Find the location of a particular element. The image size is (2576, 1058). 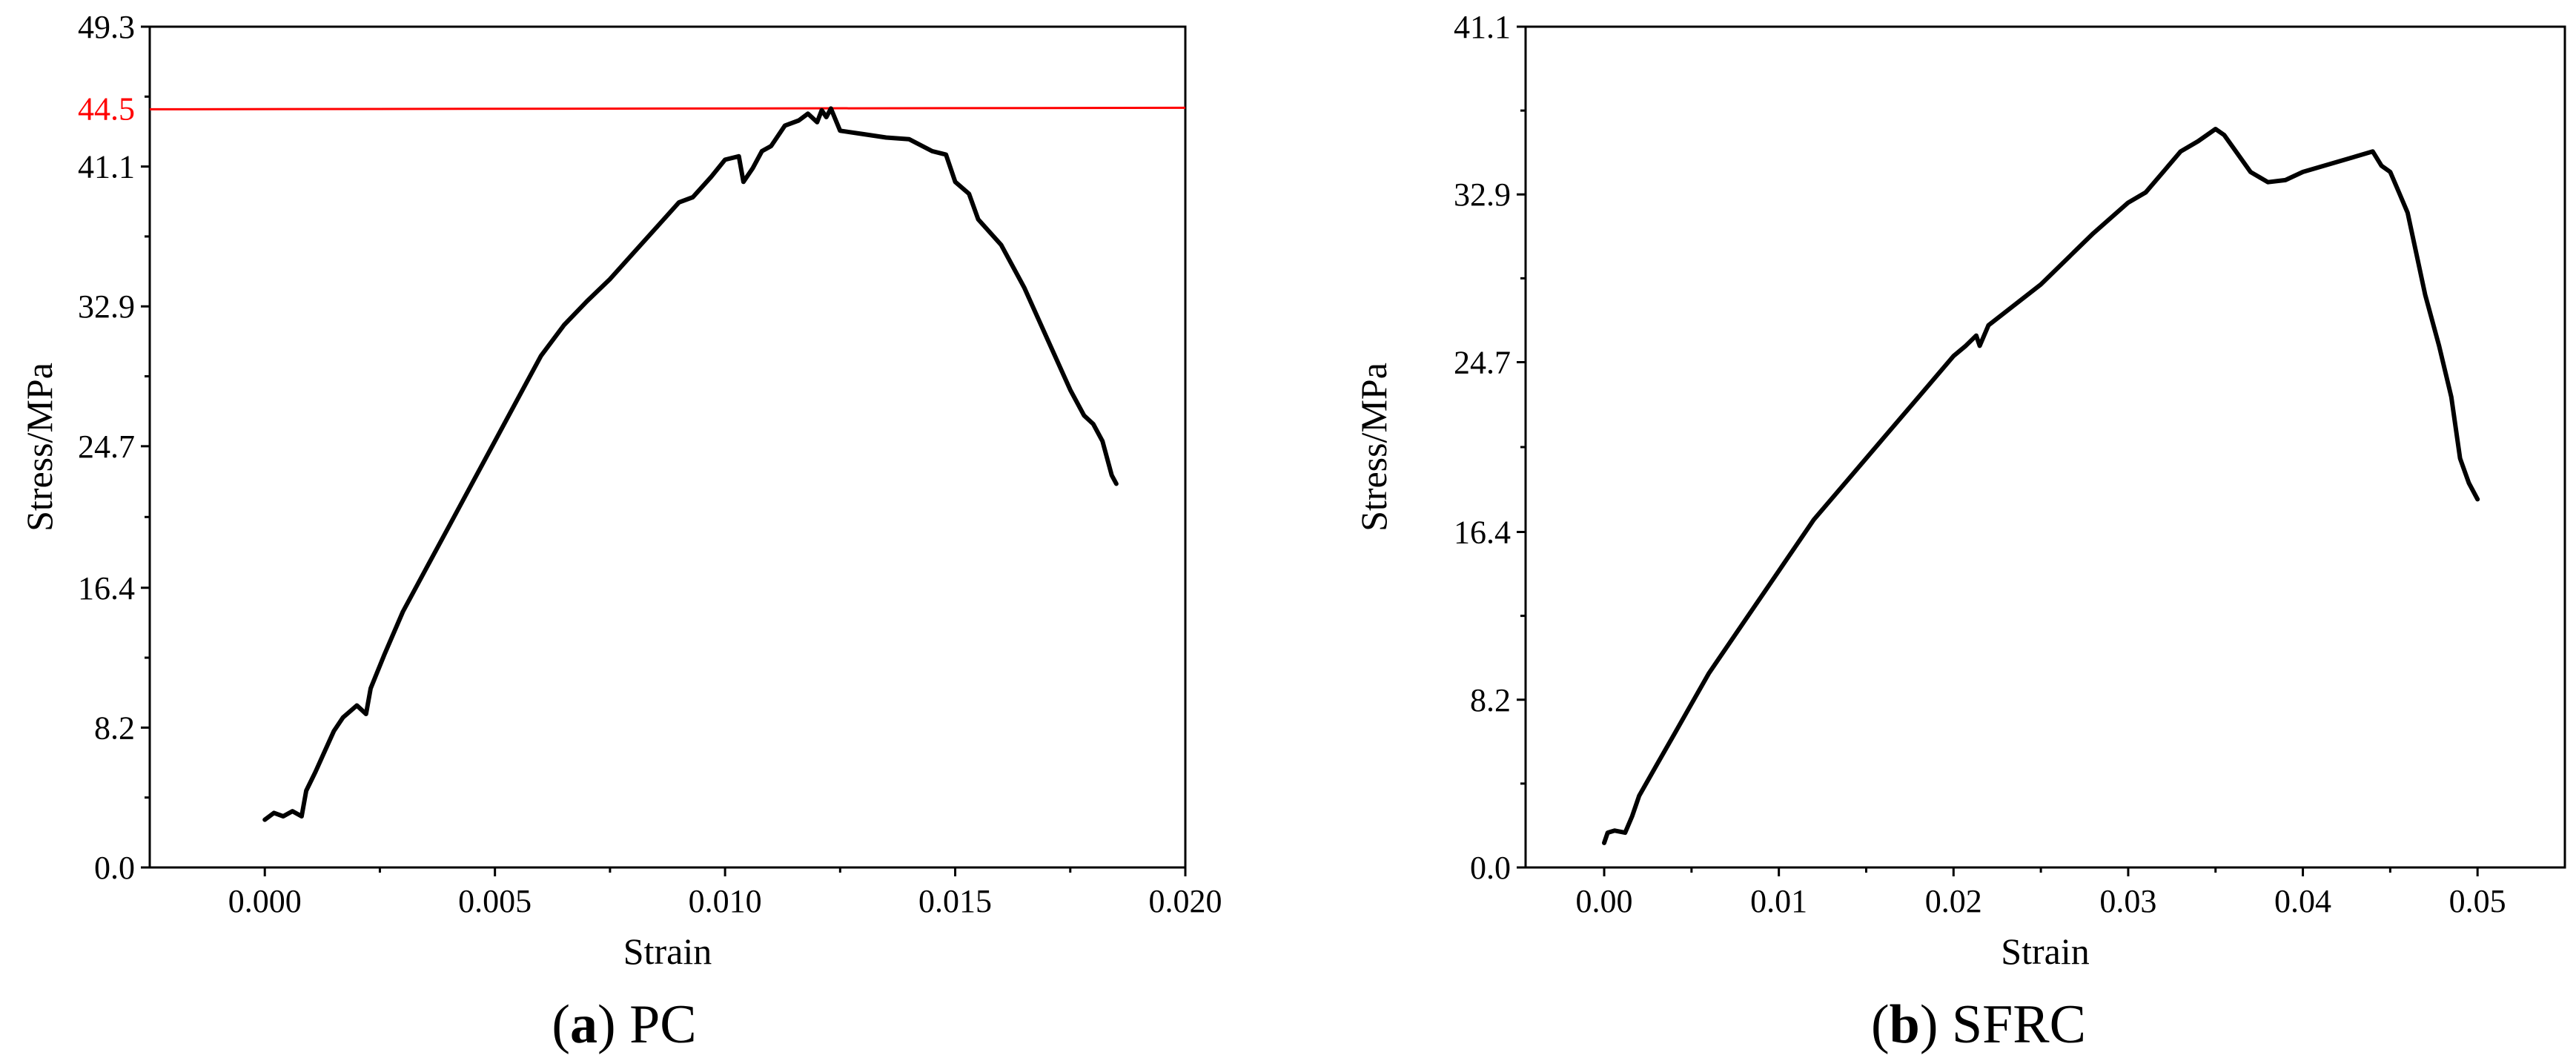

chart-a-xtick-label: 0.000 is located at coordinates (265, 901).